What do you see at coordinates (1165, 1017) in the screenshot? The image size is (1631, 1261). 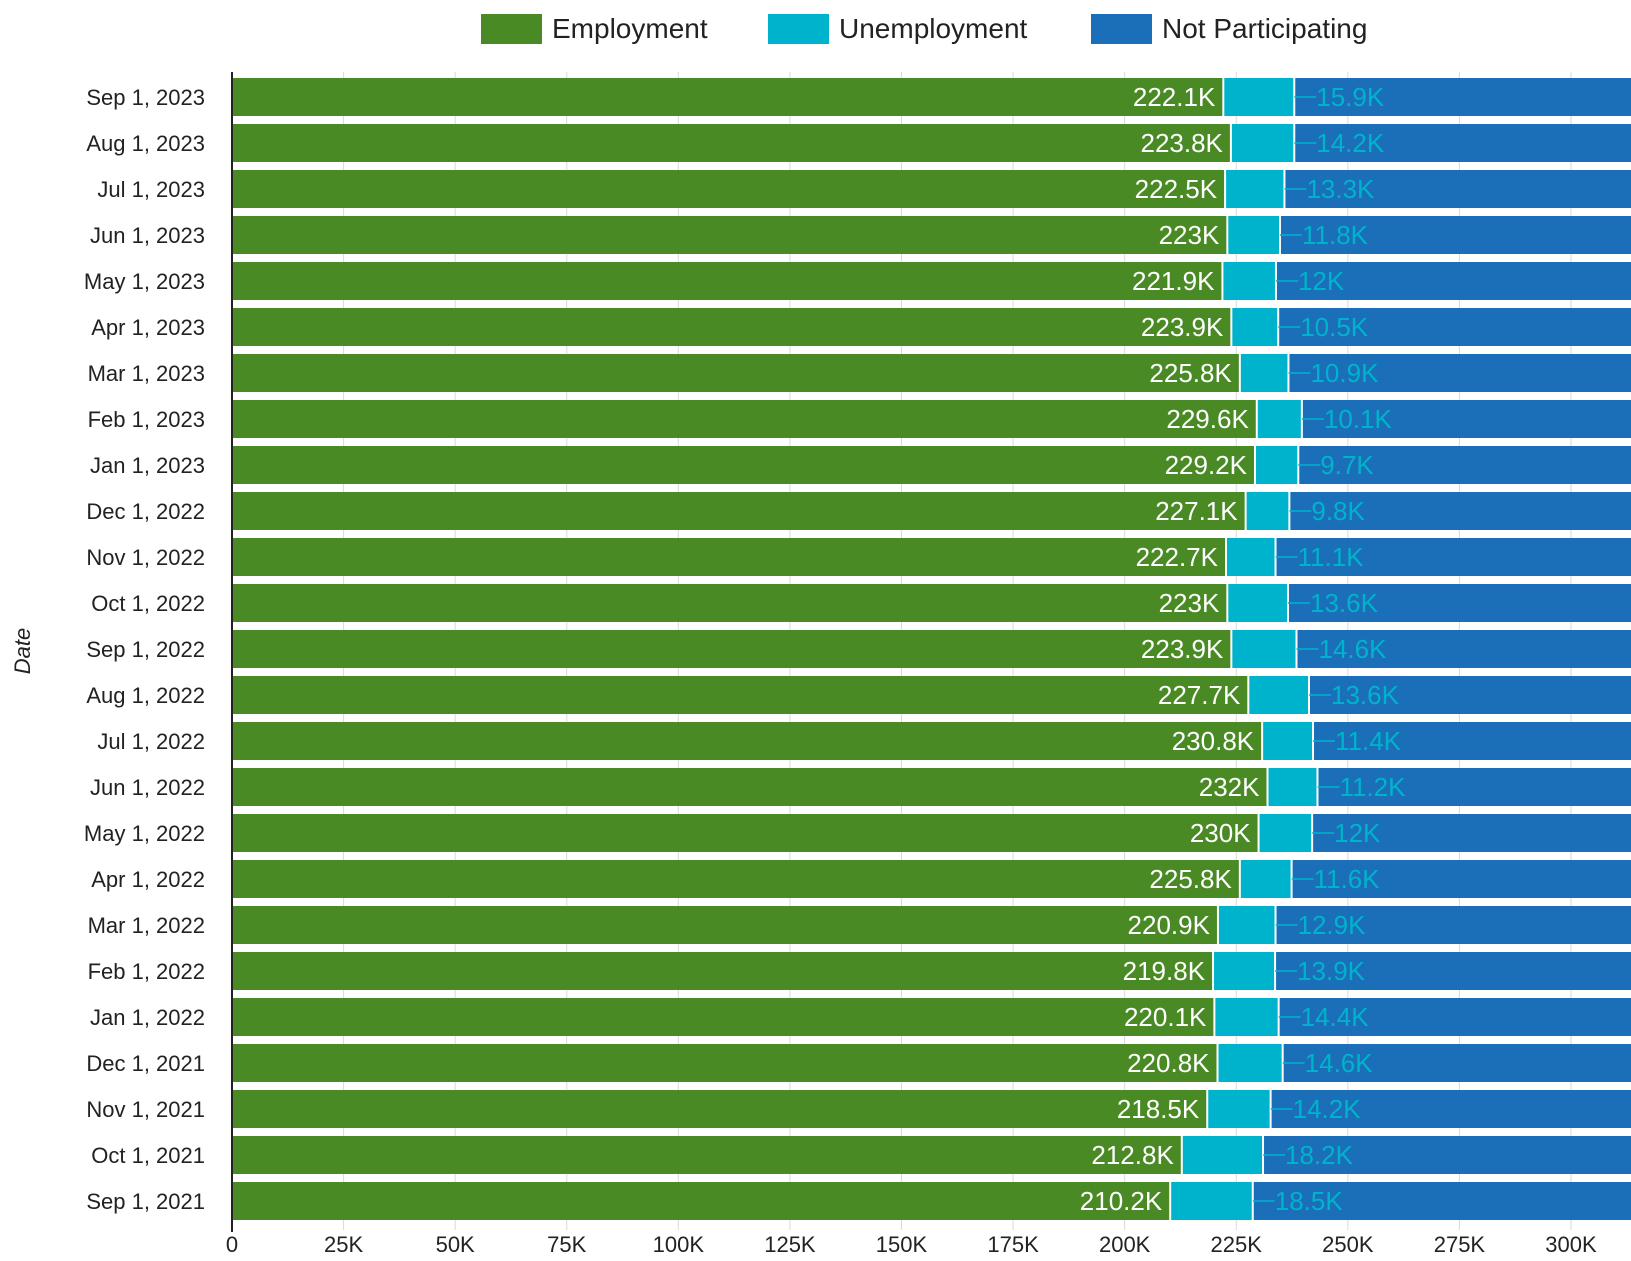 I see `data-label-employment: 220.1K` at bounding box center [1165, 1017].